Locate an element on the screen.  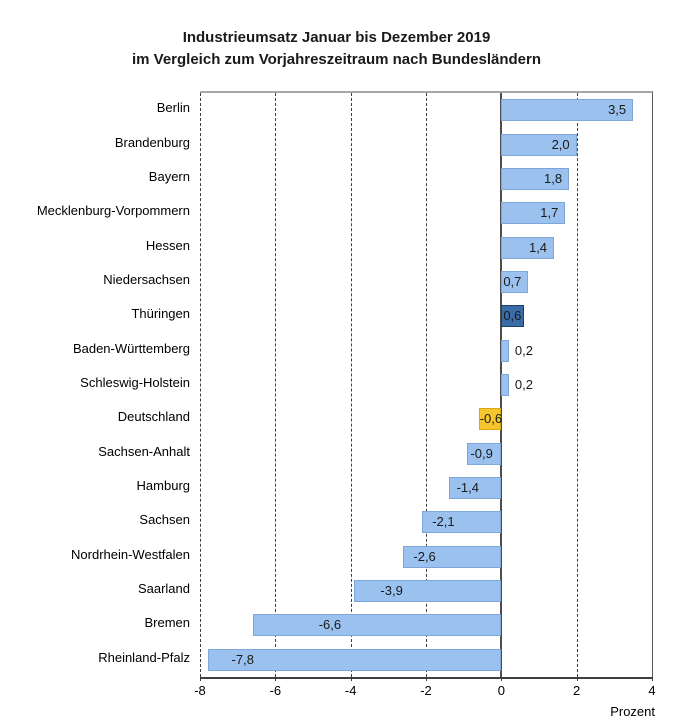
value-label: -0,6 is located at coordinates (491, 419).